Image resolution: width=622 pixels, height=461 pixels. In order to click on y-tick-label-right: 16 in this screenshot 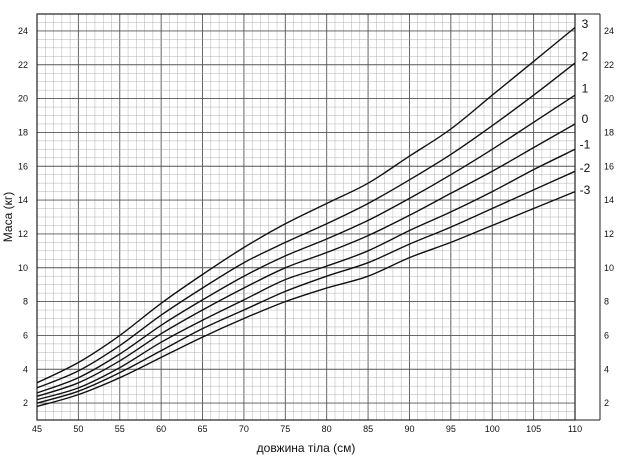, I will do `click(609, 166)`.